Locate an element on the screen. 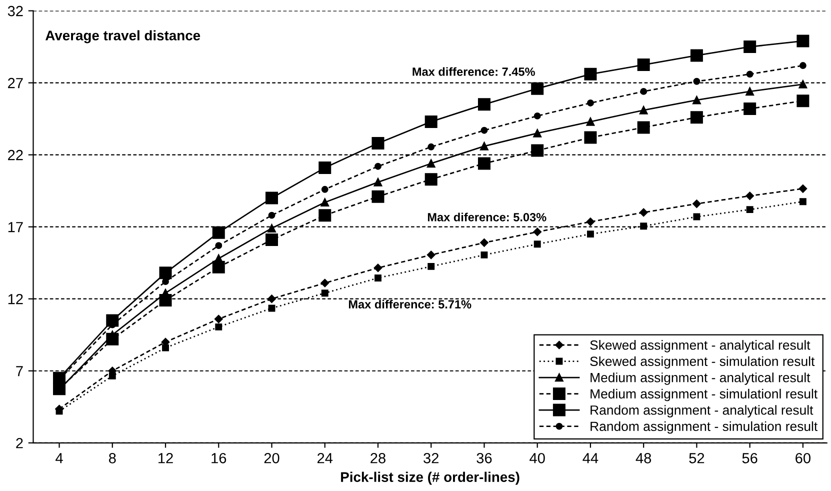 The height and width of the screenshot is (491, 831). x-tick-label: 24 is located at coordinates (325, 458).